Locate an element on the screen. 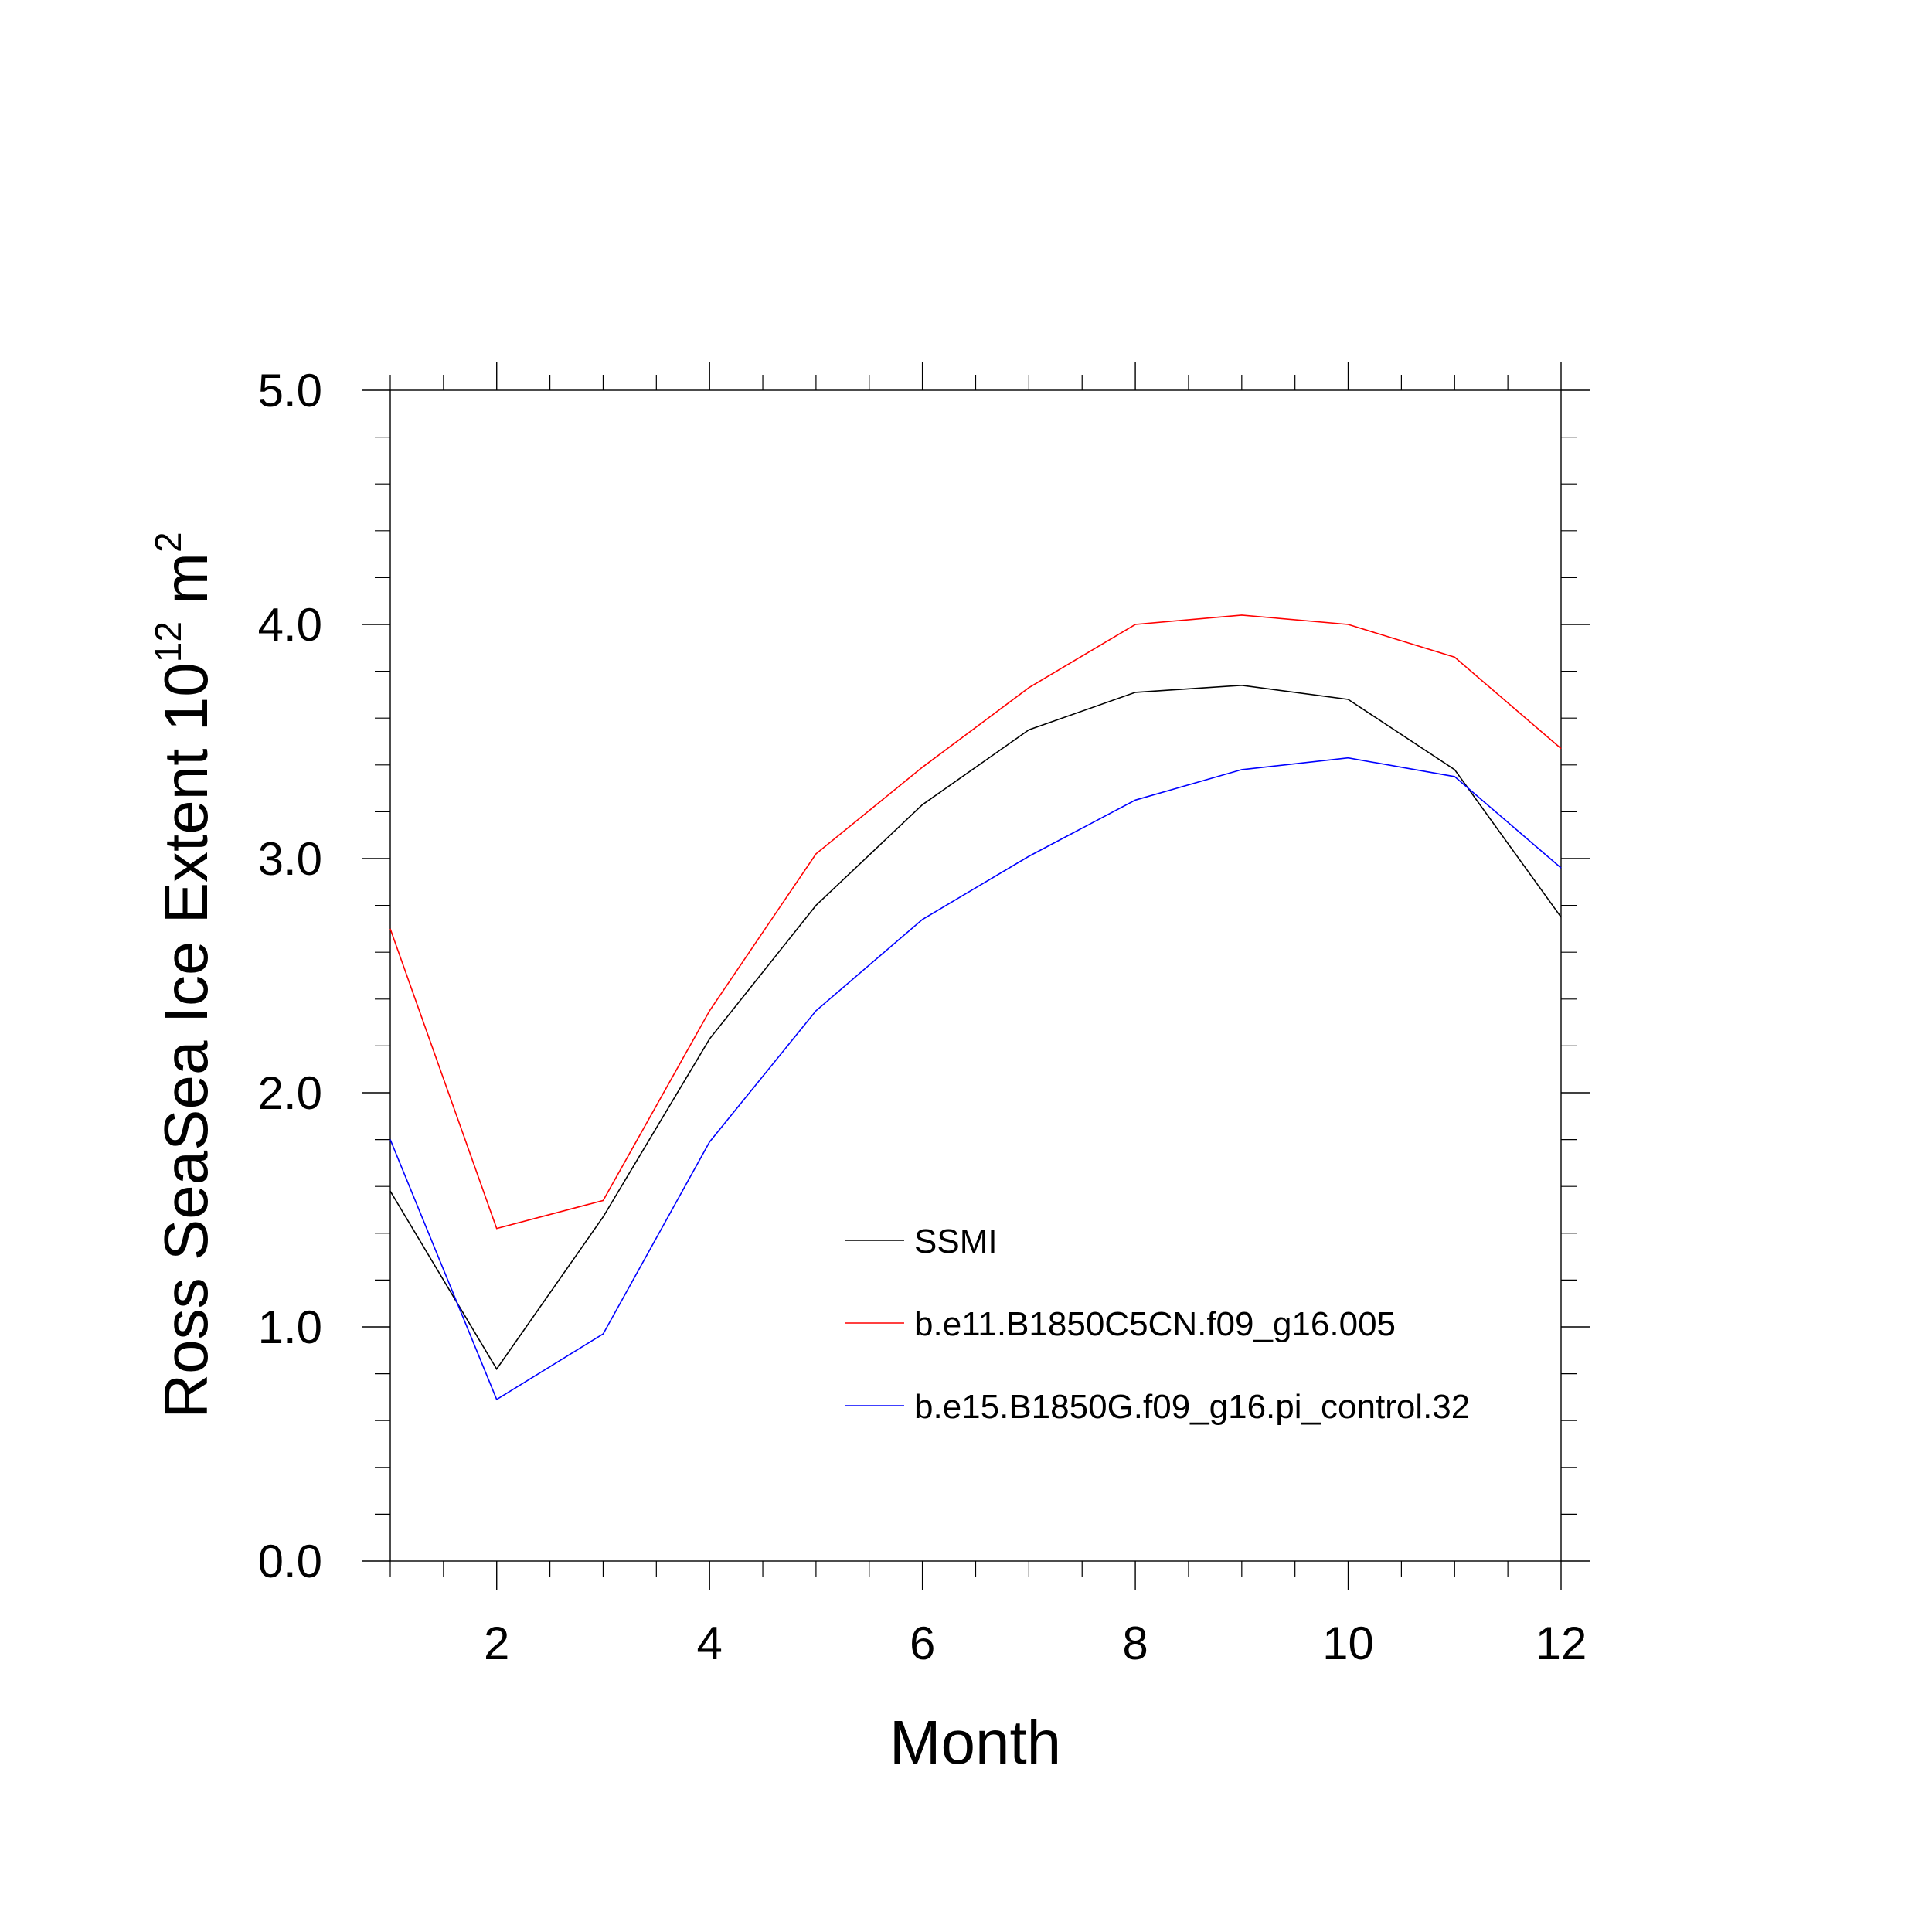 This screenshot has height=1932, width=1932. y-axis-label-exponent: 12 is located at coordinates (168, 642).